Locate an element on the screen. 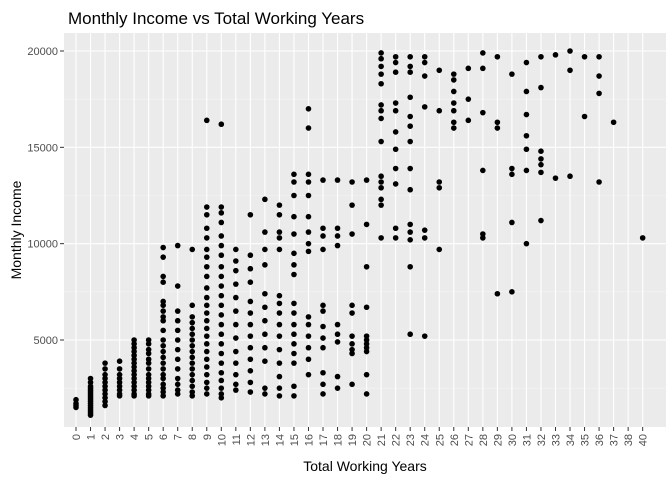 The image size is (672, 480). x-tick-label: 7 is located at coordinates (179, 437).